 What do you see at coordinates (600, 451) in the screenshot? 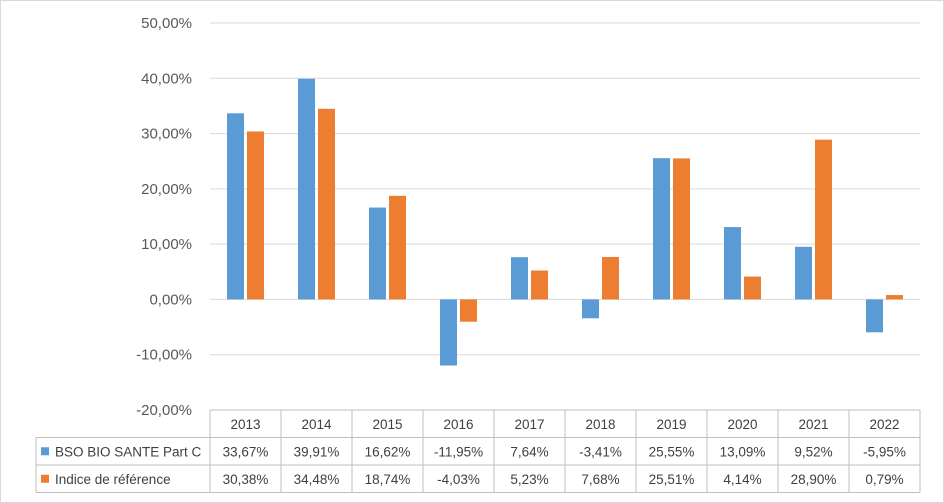
I see `data-label: -3,41%` at bounding box center [600, 451].